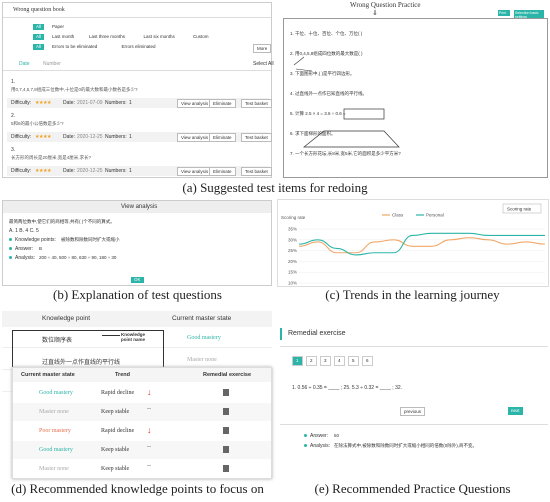  I want to click on practice-line: 2. 用0,4,5,8组成四位数的最大数是( ), so click(326, 53).